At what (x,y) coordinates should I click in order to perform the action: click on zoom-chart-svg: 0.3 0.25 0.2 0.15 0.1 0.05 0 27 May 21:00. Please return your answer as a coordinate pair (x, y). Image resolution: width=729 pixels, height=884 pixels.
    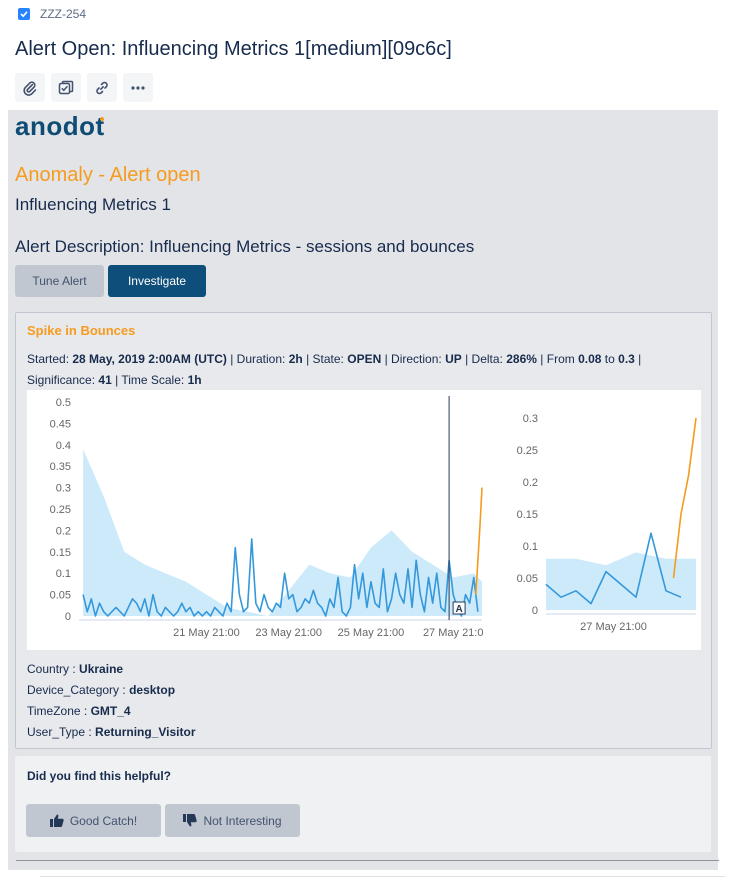
    Looking at the image, I should click on (607, 523).